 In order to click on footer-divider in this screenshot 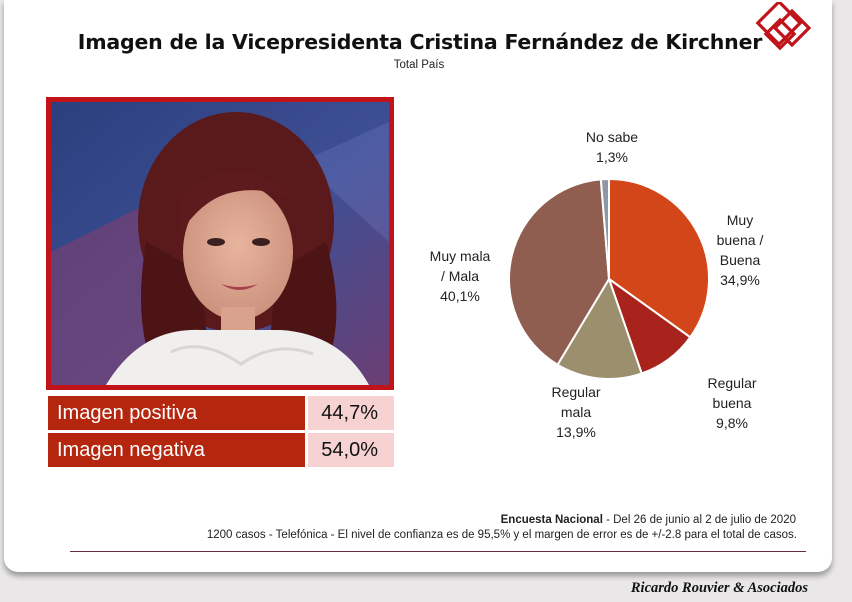, I will do `click(438, 551)`.